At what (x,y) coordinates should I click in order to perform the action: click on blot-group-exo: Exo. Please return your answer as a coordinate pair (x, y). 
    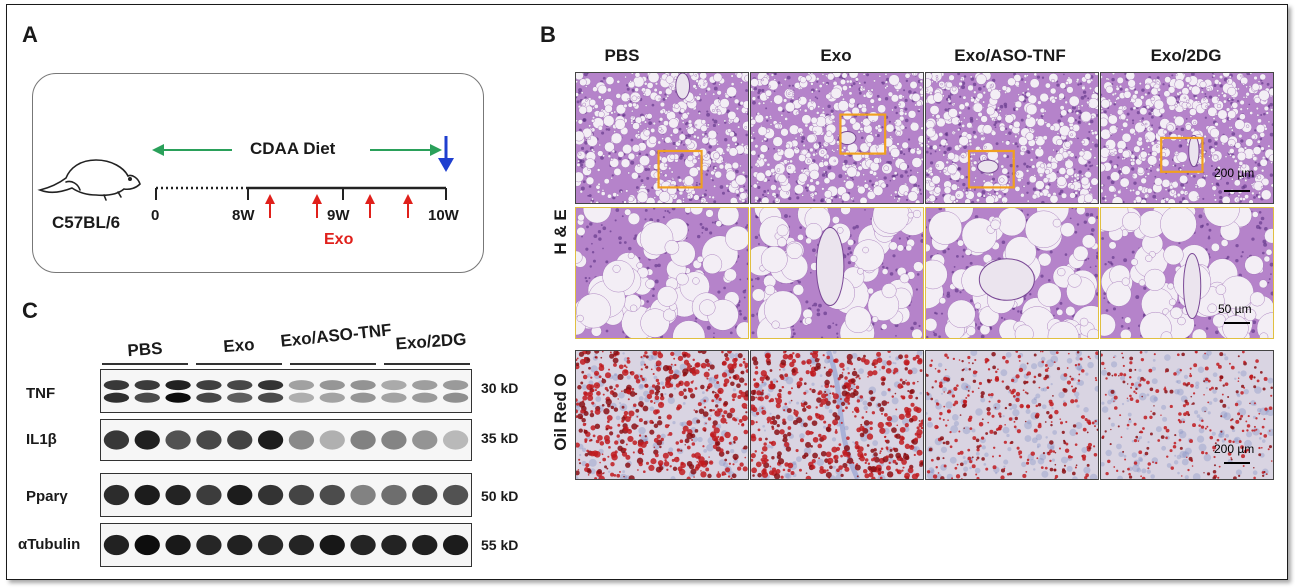
    Looking at the image, I should click on (239, 345).